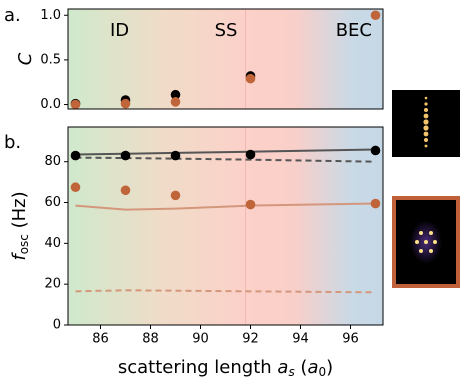 The image size is (468, 390). Describe the element at coordinates (150, 339) in the screenshot. I see `x-tick-label: 88` at that location.